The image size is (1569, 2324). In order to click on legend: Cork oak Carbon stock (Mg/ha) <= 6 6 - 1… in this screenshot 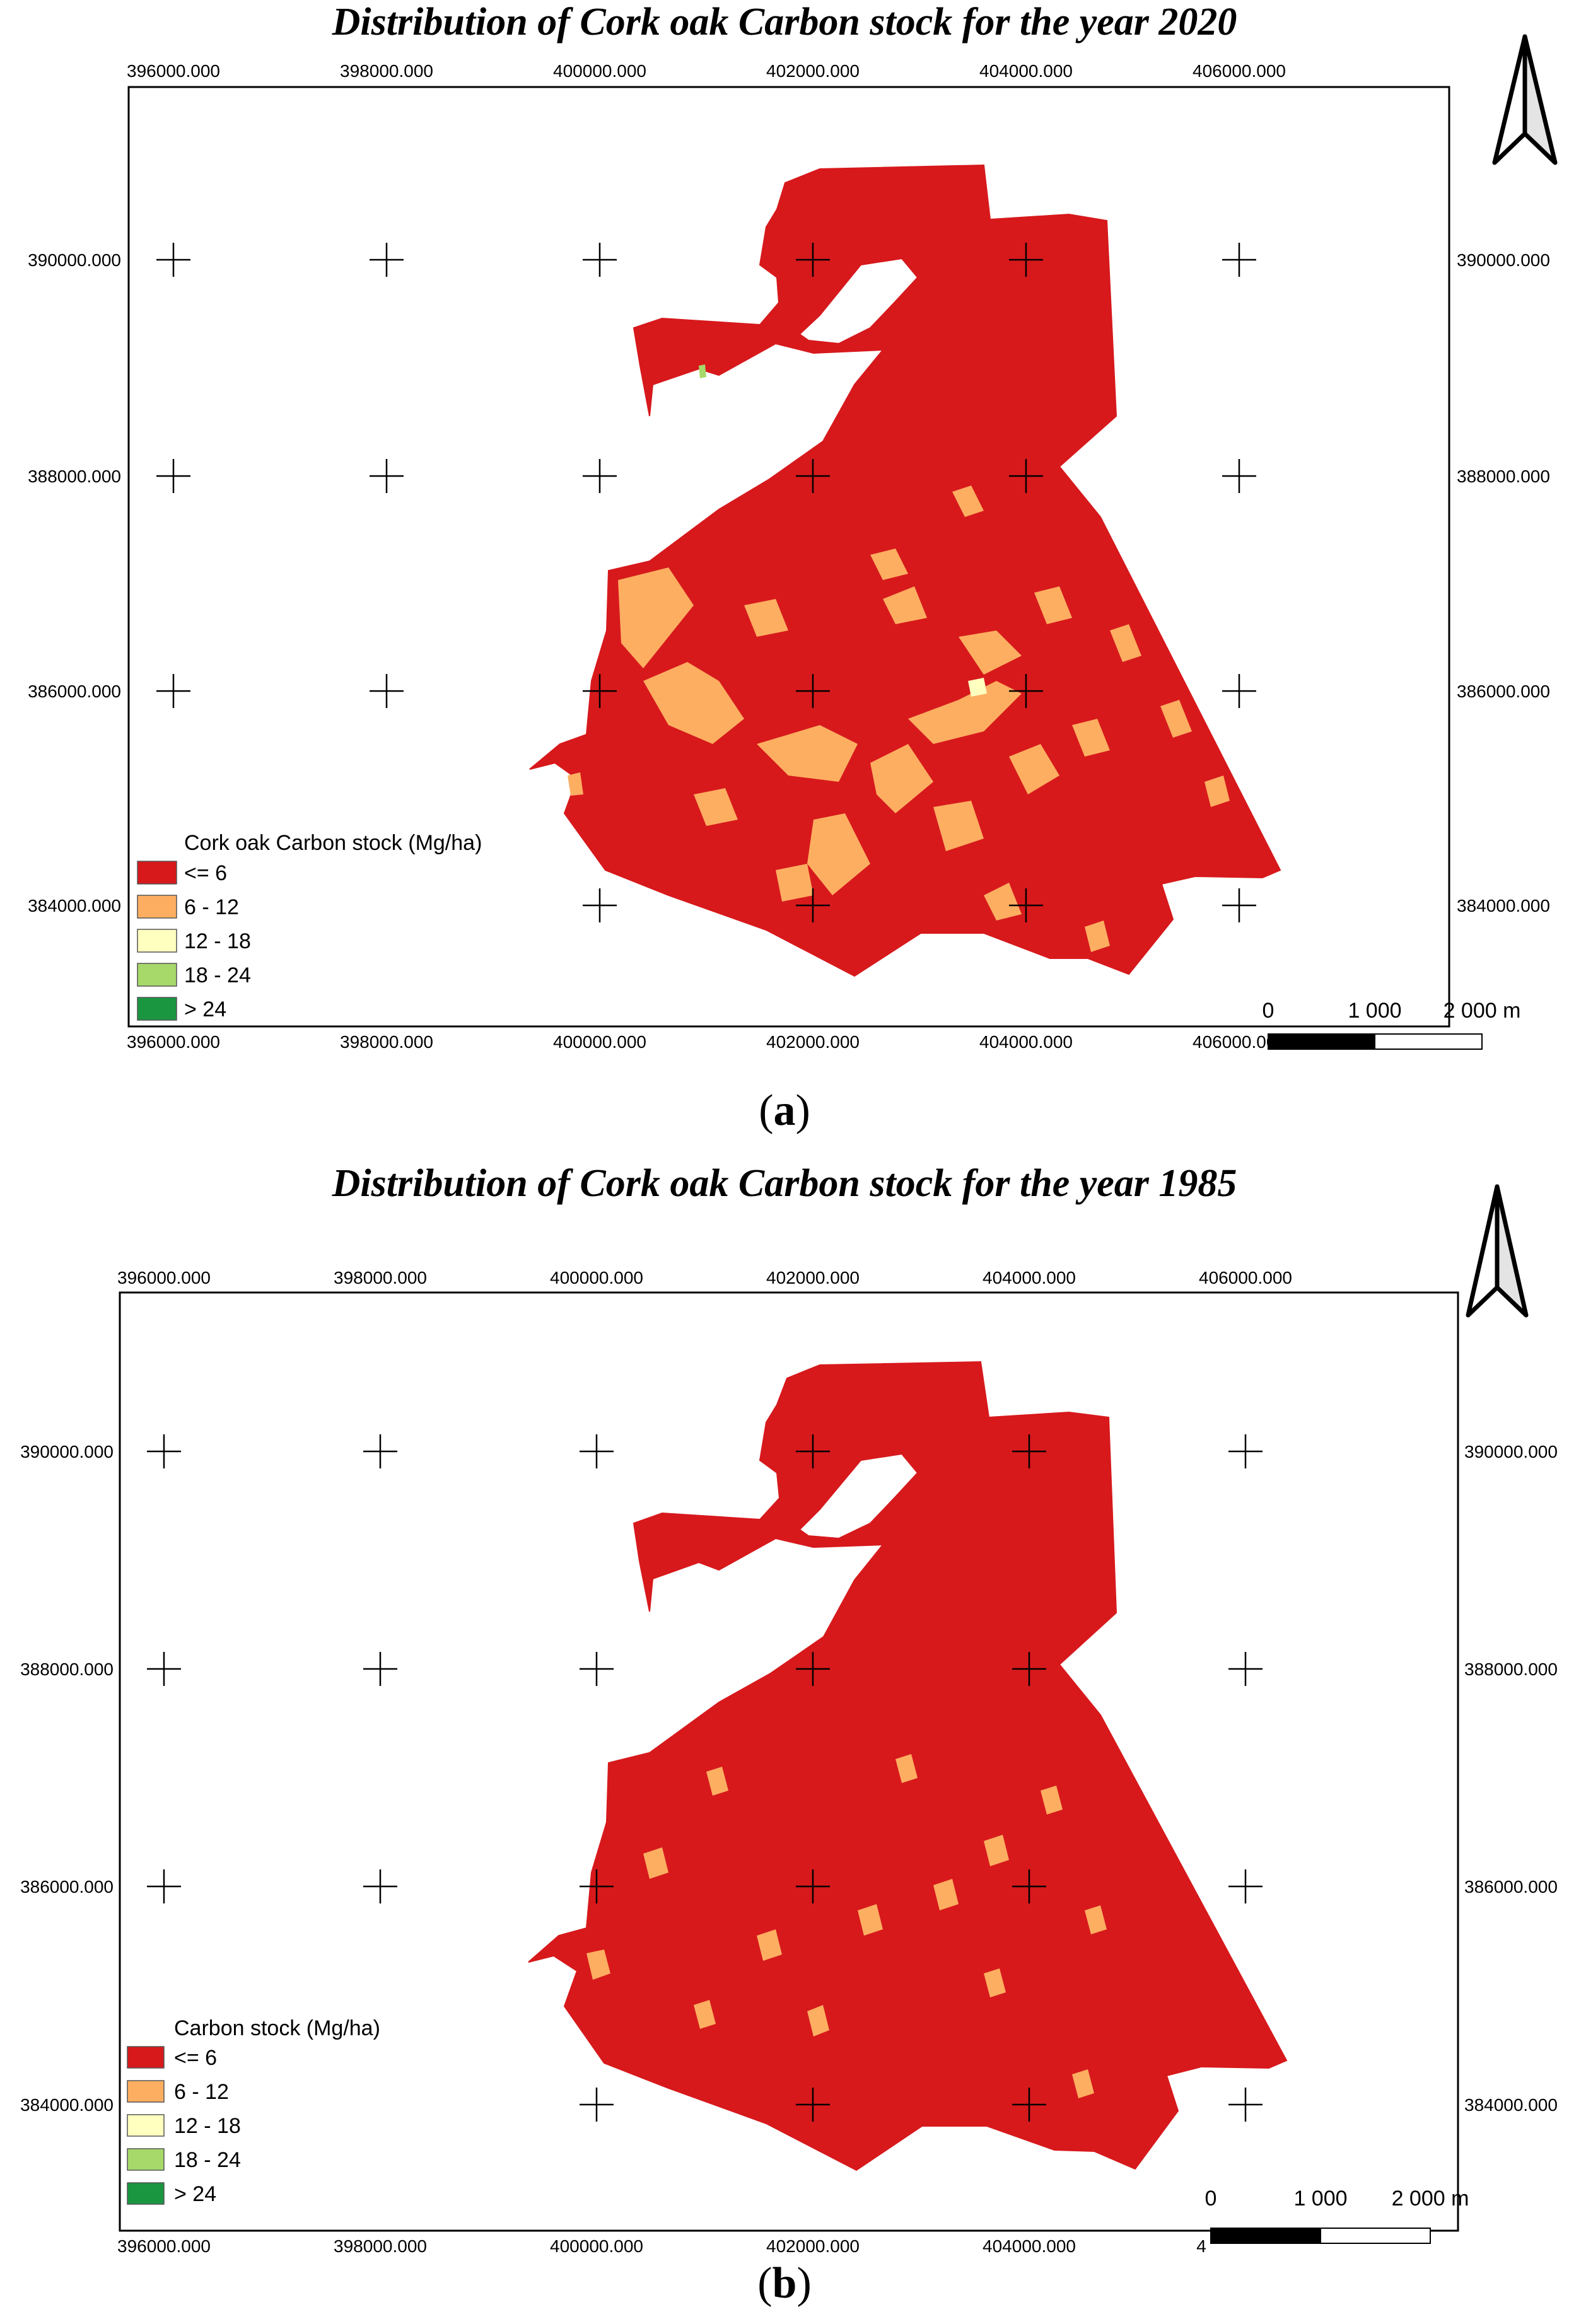, I will do `click(309, 926)`.